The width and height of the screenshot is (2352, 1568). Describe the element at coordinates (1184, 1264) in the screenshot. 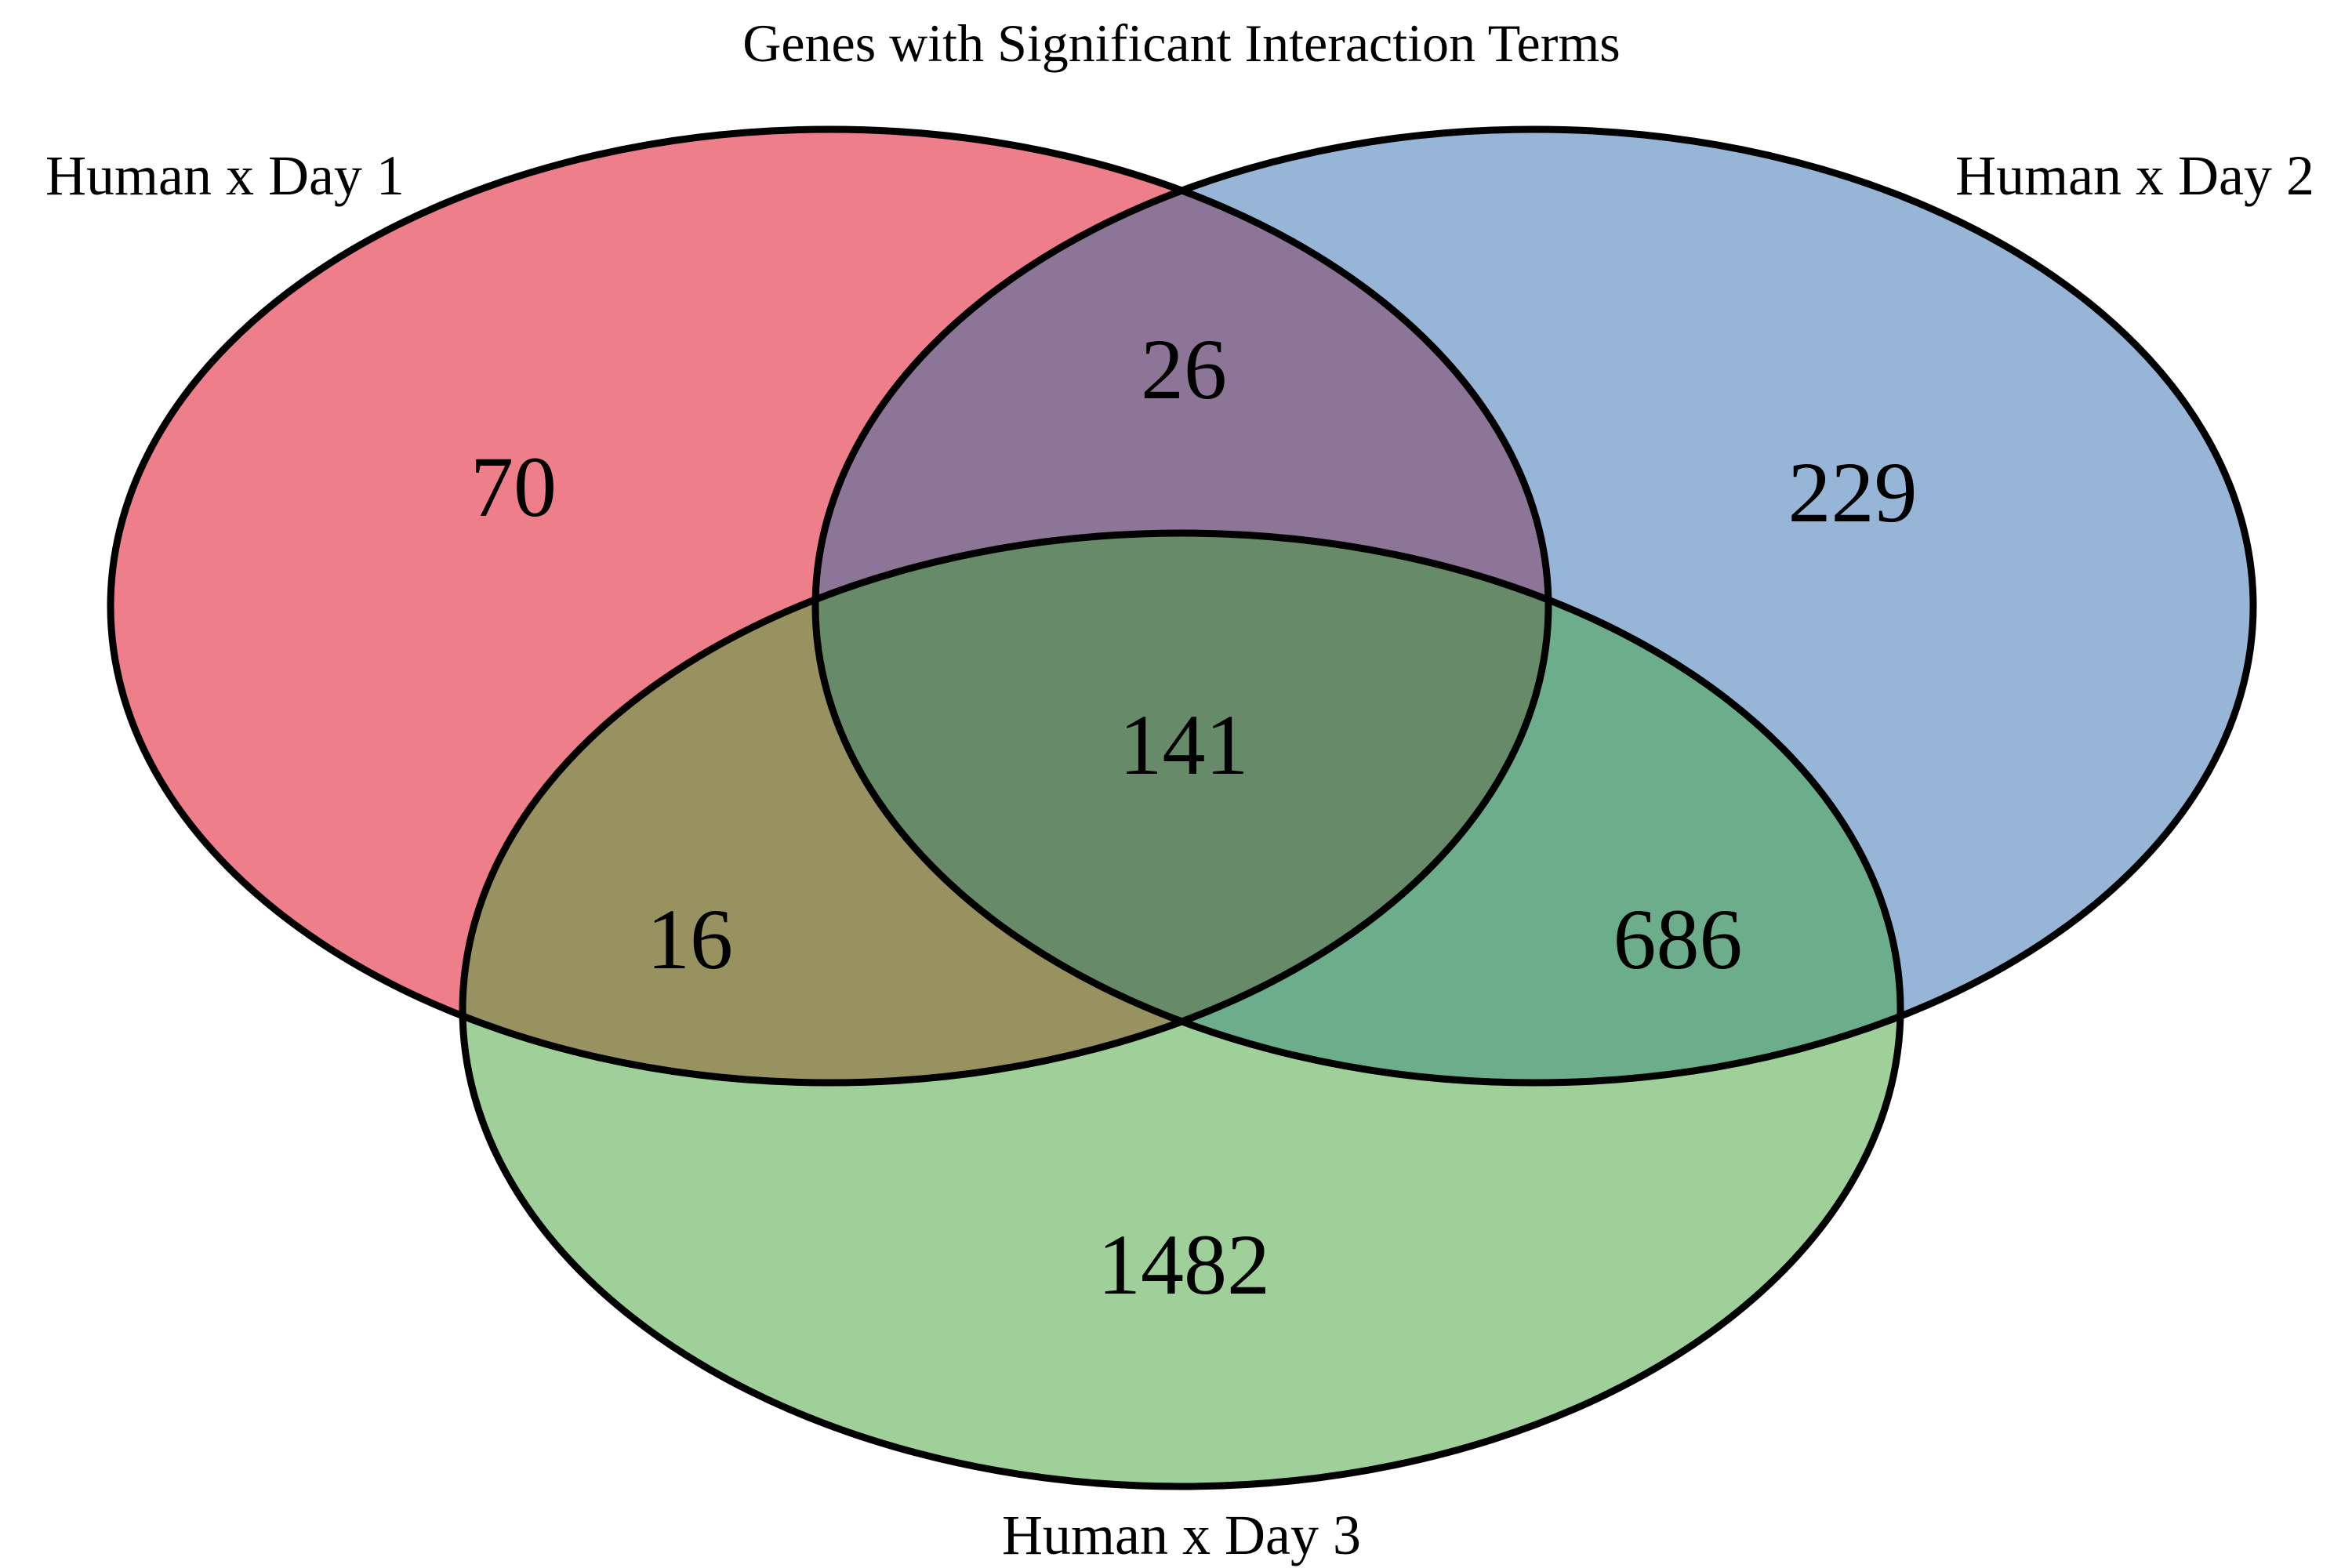

I see `count-day3-only: 1482` at that location.